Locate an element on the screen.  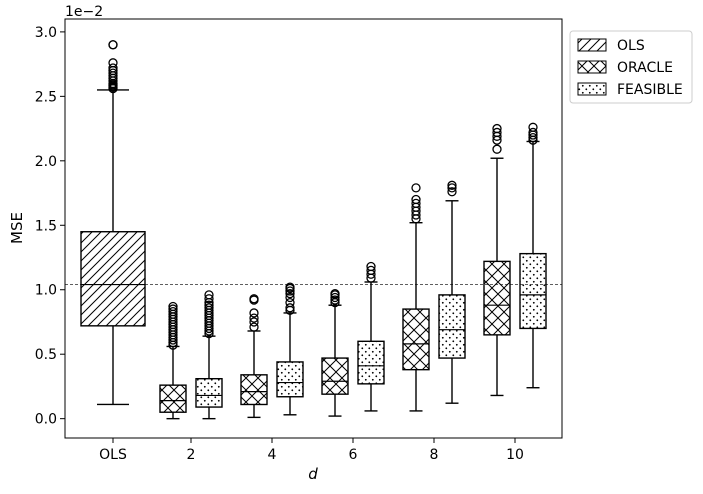
legend-label-feasible: FEASIBLE is located at coordinates (650, 90).